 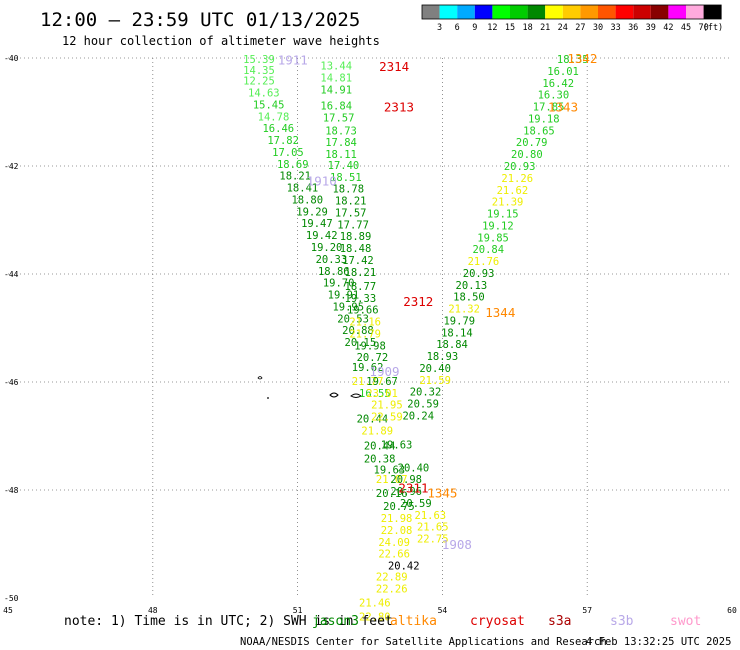 I want to click on wave-height-value: 16.30, so click(x=554, y=96).